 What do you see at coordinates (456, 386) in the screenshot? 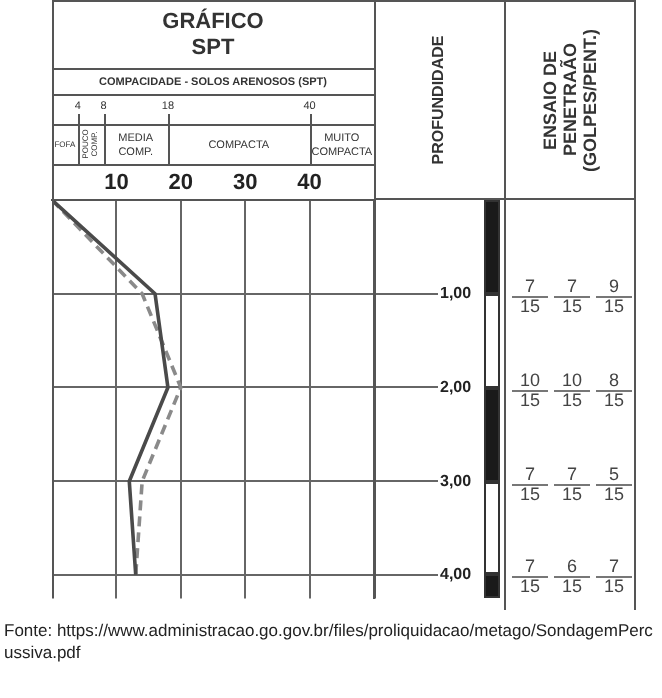
I see `y-tick-label: 2,00` at bounding box center [456, 386].